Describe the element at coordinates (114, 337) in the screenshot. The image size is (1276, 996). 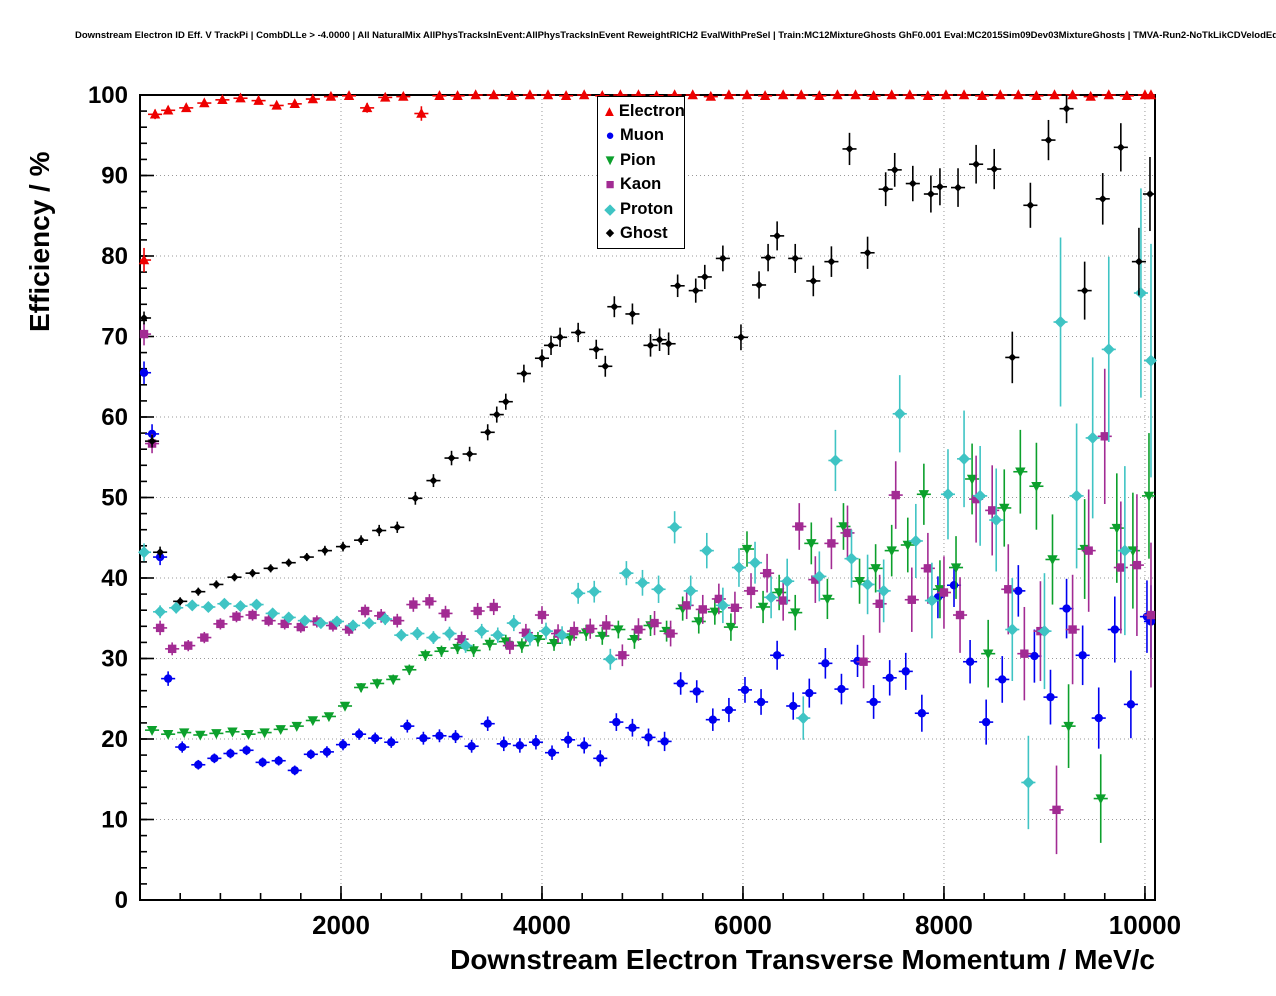
I see `svg-text: 70` at that location.